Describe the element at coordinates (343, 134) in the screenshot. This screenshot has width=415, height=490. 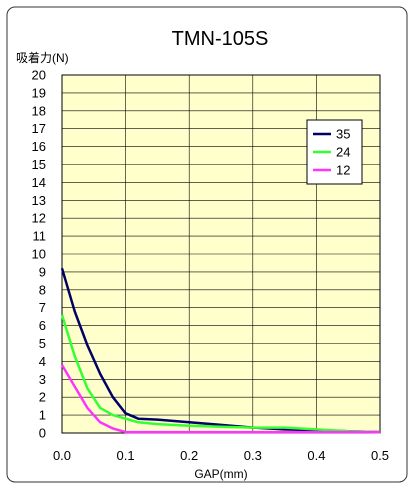
I see `legend-label-35: 35` at that location.